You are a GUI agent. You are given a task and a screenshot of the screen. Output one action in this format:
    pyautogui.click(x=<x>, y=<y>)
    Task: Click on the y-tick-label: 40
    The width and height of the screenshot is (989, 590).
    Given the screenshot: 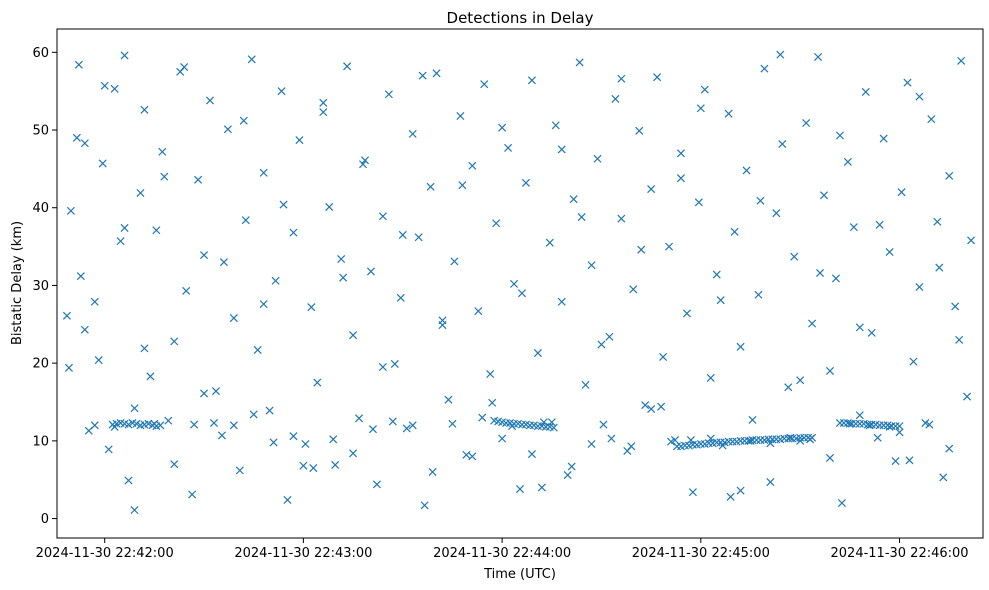 What is the action you would take?
    pyautogui.click(x=40, y=208)
    